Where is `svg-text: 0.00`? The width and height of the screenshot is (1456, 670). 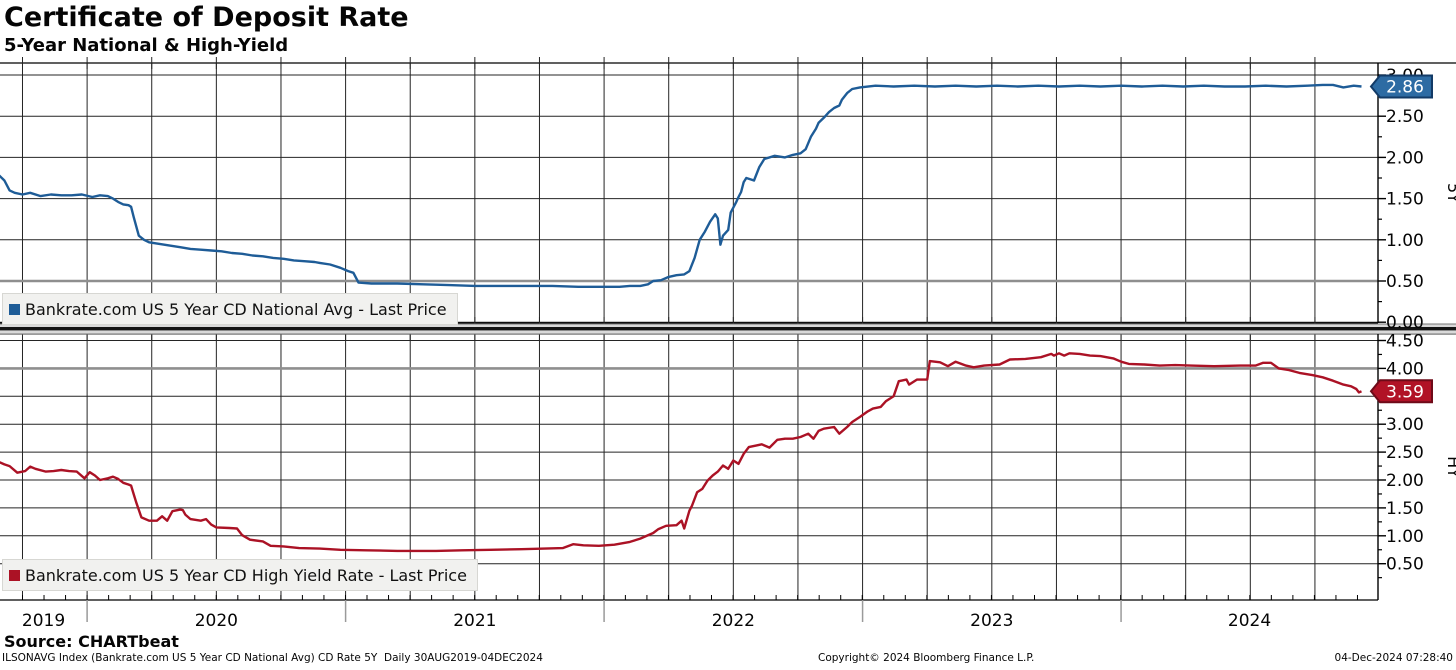 svg-text: 0.00 is located at coordinates (1405, 323).